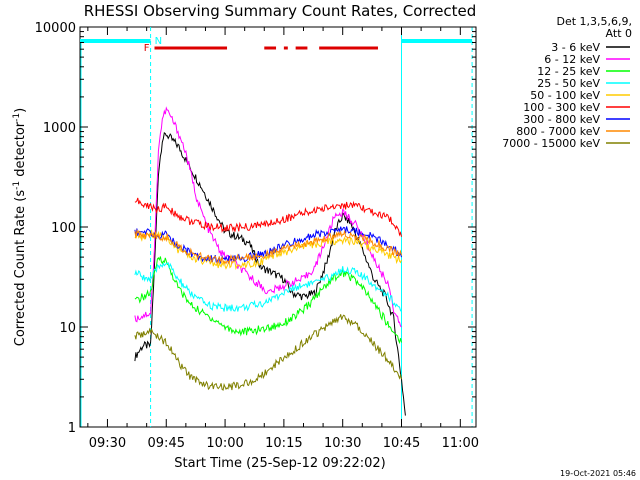 The image size is (640, 480). I want to click on y-axis-label-main: Corrected Count Rate (s, so click(20, 268).